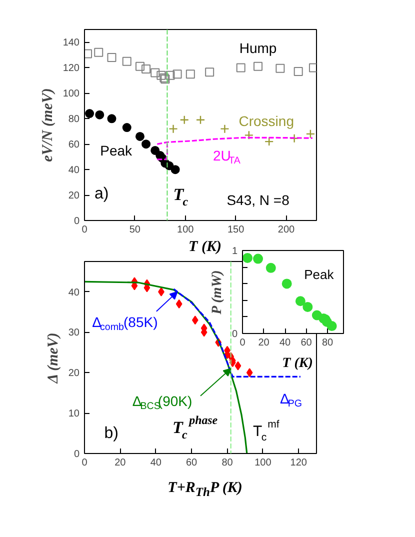  What do you see at coordinates (258, 48) in the screenshot?
I see `annotation: Hump` at bounding box center [258, 48].